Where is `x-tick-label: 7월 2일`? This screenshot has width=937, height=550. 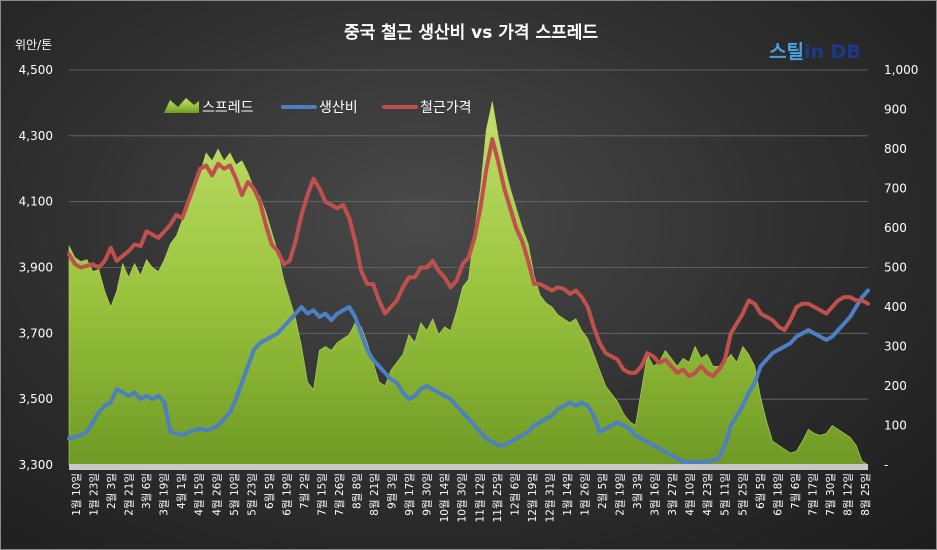 x-tick-label: 7월 2일 is located at coordinates (304, 491).